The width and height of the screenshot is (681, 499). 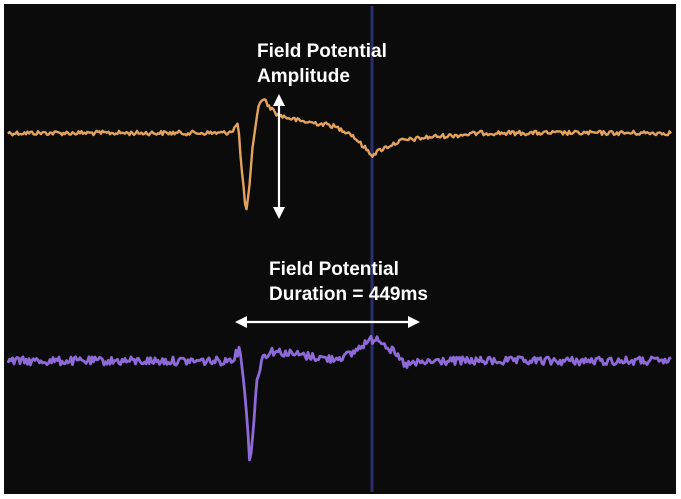 What do you see at coordinates (322, 51) in the screenshot?
I see `amplitude-label-line-1: Field Potential` at bounding box center [322, 51].